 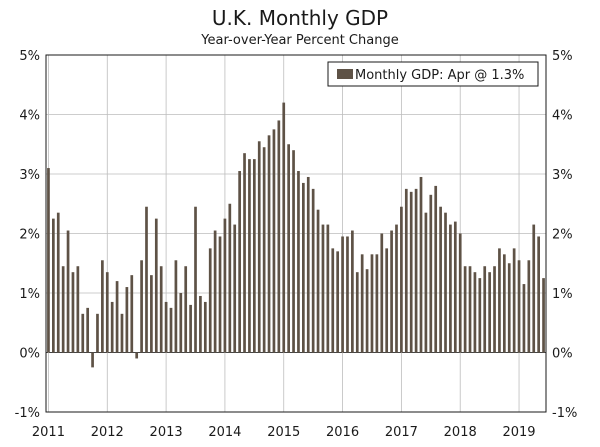 What do you see at coordinates (166, 432) in the screenshot?
I see `x-tick-label: 2013` at bounding box center [166, 432].